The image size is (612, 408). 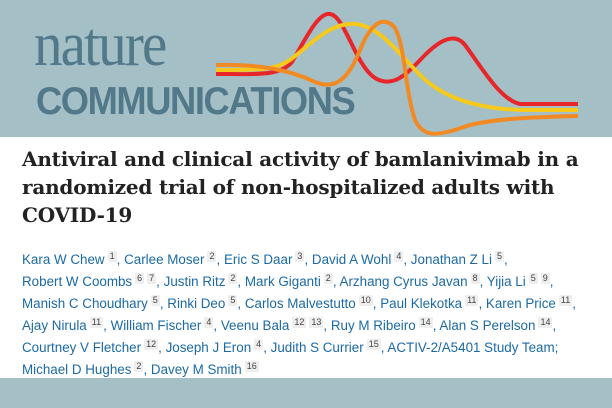 I want to click on author-link: Carlee Moser 2,, so click(x=172, y=259).